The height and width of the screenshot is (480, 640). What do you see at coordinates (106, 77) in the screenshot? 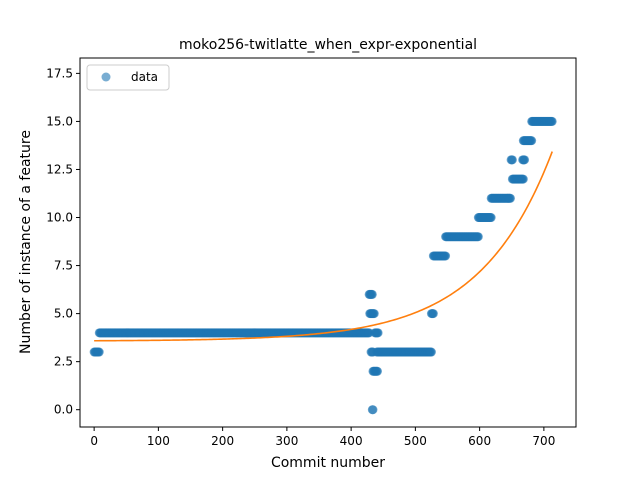
I see `legend-marker-data` at bounding box center [106, 77].